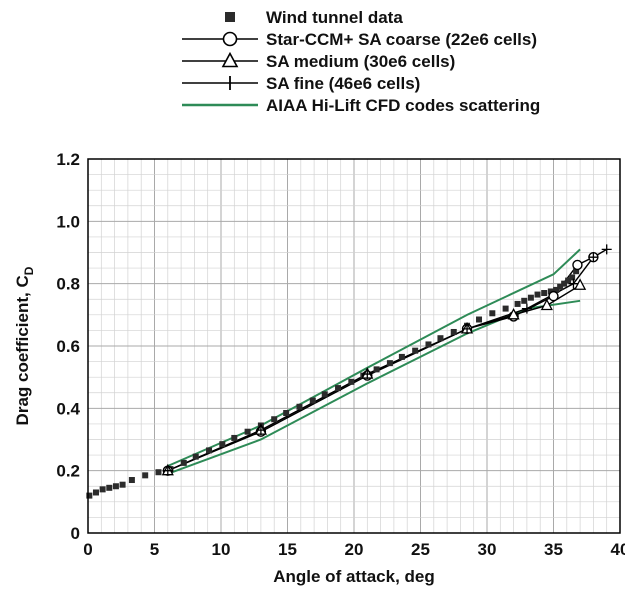  I want to click on y-axis-label: Drag coefficient, CD, so click(24, 345).